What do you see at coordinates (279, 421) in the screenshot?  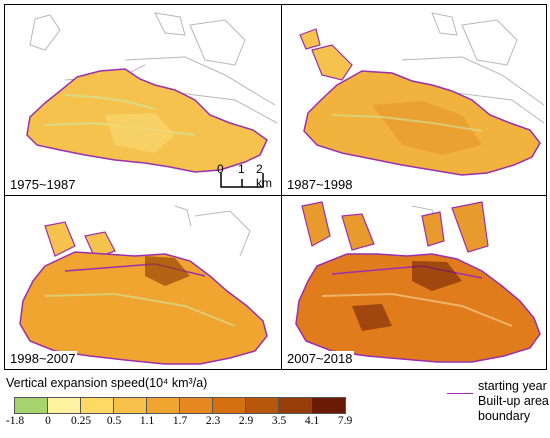 I see `legend-tick-8: 3.5` at bounding box center [279, 421].